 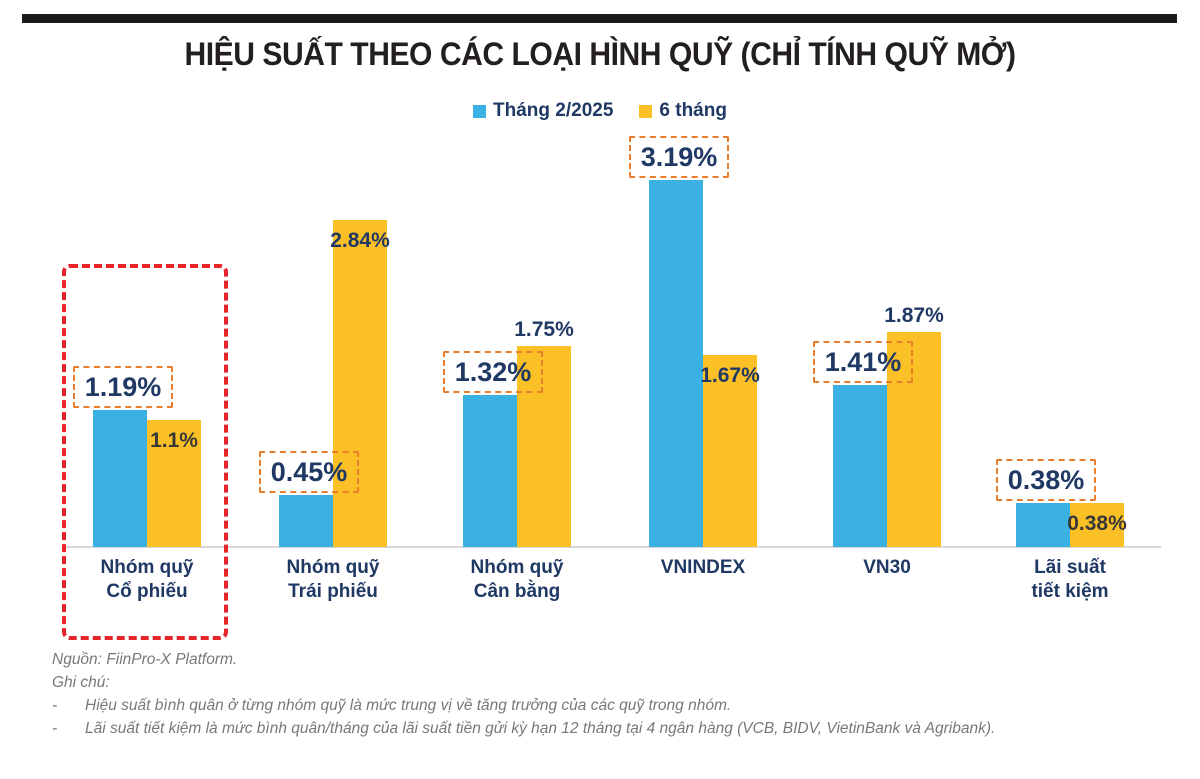 What do you see at coordinates (360, 240) in the screenshot?
I see `value-label-2: 2.84%` at bounding box center [360, 240].